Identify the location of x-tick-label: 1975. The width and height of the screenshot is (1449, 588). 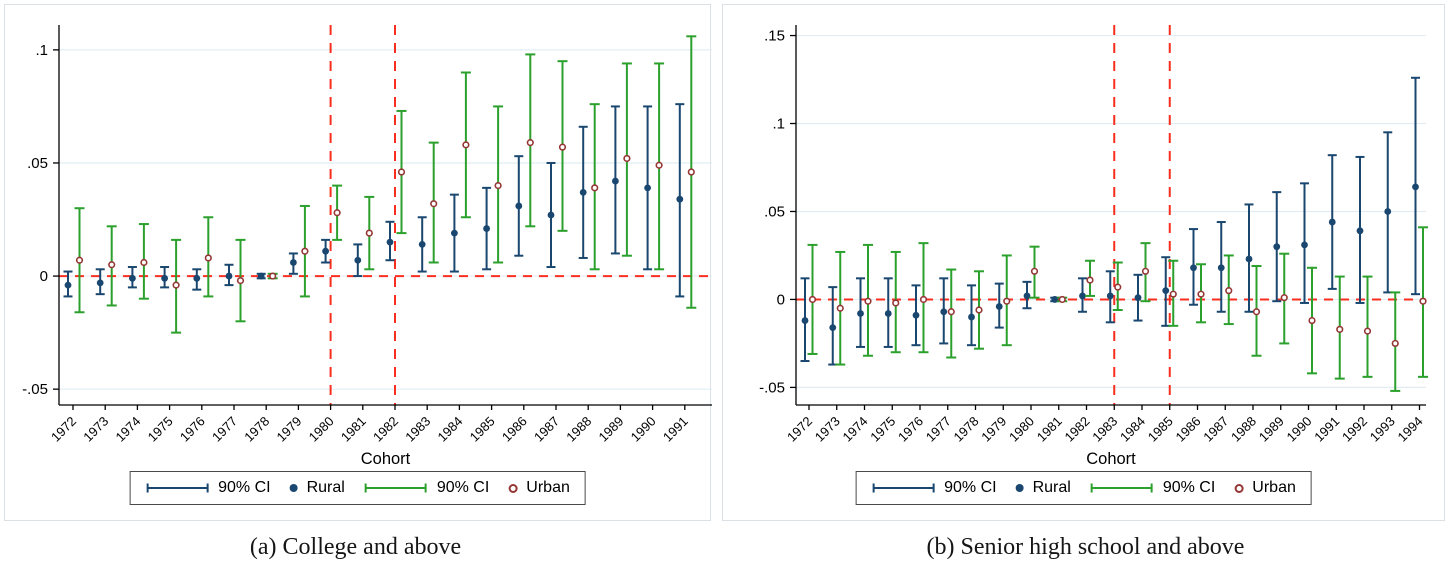
(160, 429).